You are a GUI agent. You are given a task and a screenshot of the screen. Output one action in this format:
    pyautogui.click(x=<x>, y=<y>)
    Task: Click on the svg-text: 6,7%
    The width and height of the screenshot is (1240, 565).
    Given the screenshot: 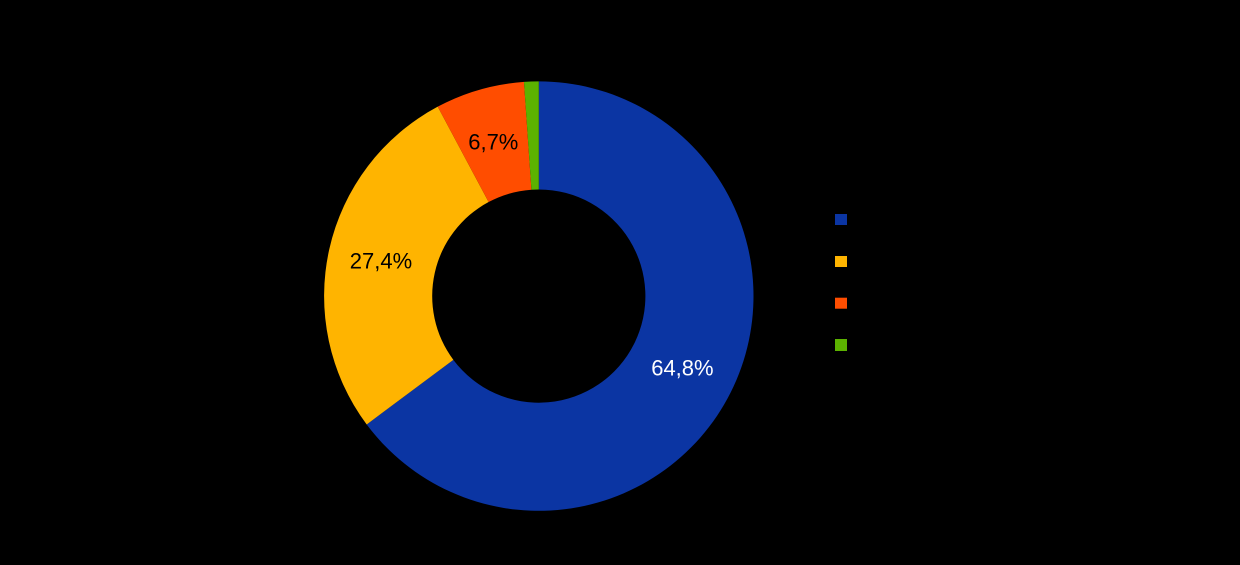 What is the action you would take?
    pyautogui.click(x=493, y=142)
    